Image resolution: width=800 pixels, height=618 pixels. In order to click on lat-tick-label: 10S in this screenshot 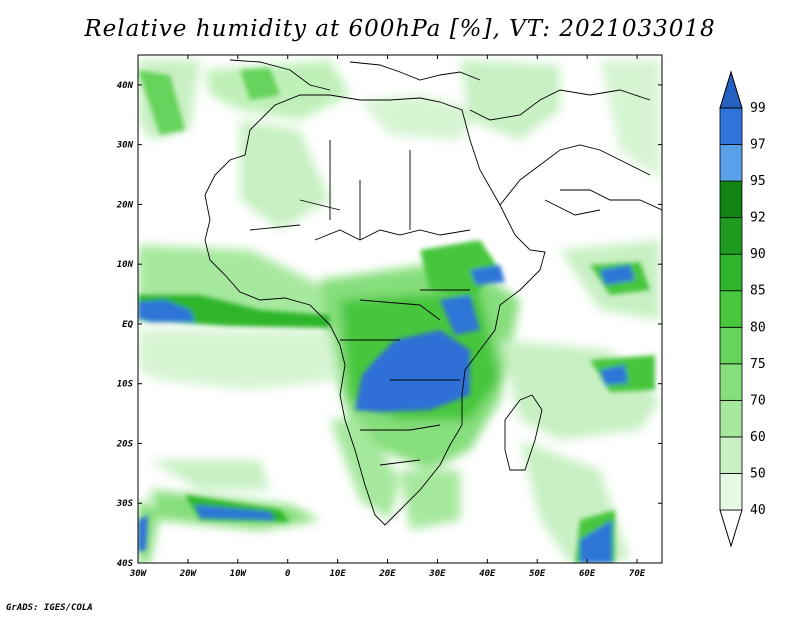, I will do `click(125, 385)`.